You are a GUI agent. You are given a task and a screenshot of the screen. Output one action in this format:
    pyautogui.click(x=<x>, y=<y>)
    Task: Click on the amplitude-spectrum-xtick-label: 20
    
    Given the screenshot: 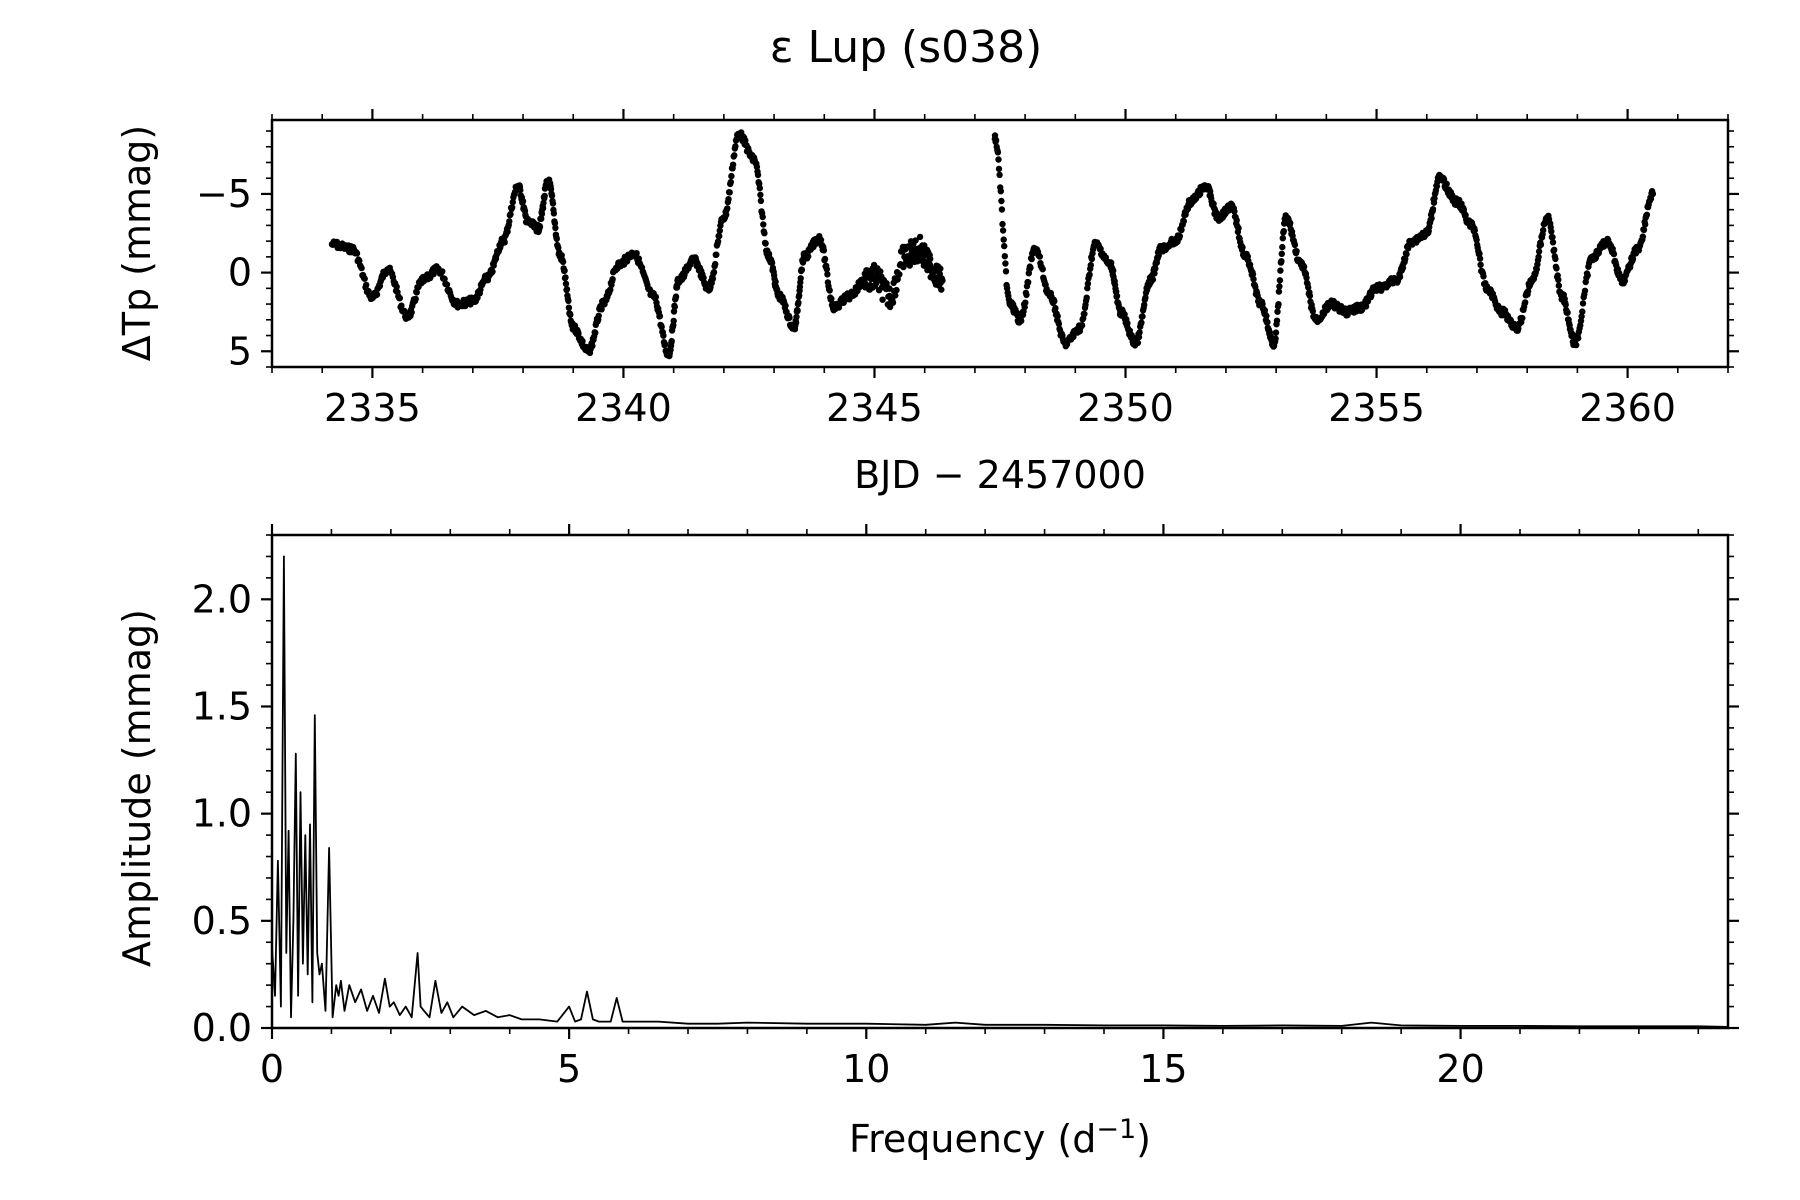 What is the action you would take?
    pyautogui.click(x=1460, y=1069)
    